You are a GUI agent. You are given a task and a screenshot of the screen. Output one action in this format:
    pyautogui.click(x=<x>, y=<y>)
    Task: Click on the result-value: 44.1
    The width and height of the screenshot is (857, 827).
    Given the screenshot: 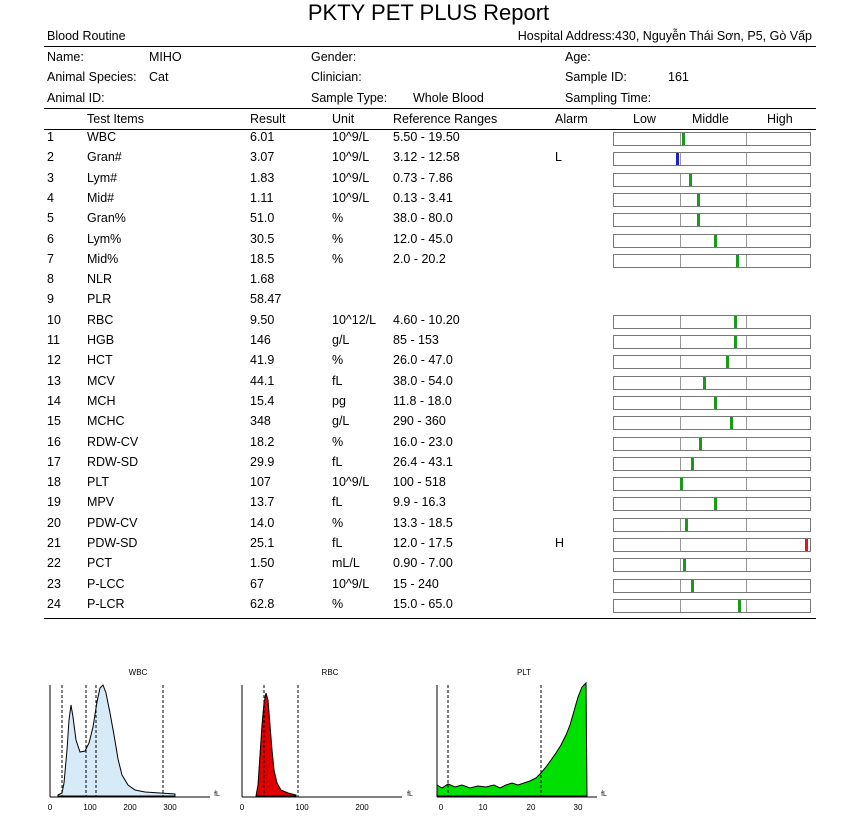 What is the action you would take?
    pyautogui.click(x=262, y=380)
    